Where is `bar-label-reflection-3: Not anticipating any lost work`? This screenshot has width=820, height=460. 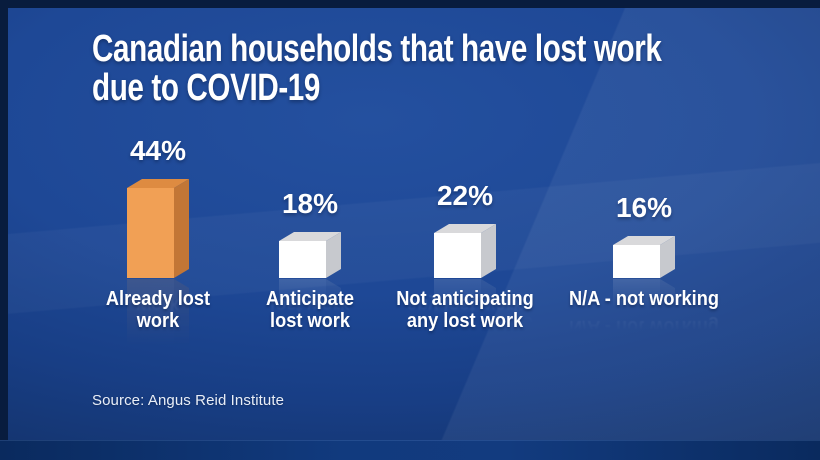
bar-label-reflection-3: Not anticipating any lost work is located at coordinates (465, 316).